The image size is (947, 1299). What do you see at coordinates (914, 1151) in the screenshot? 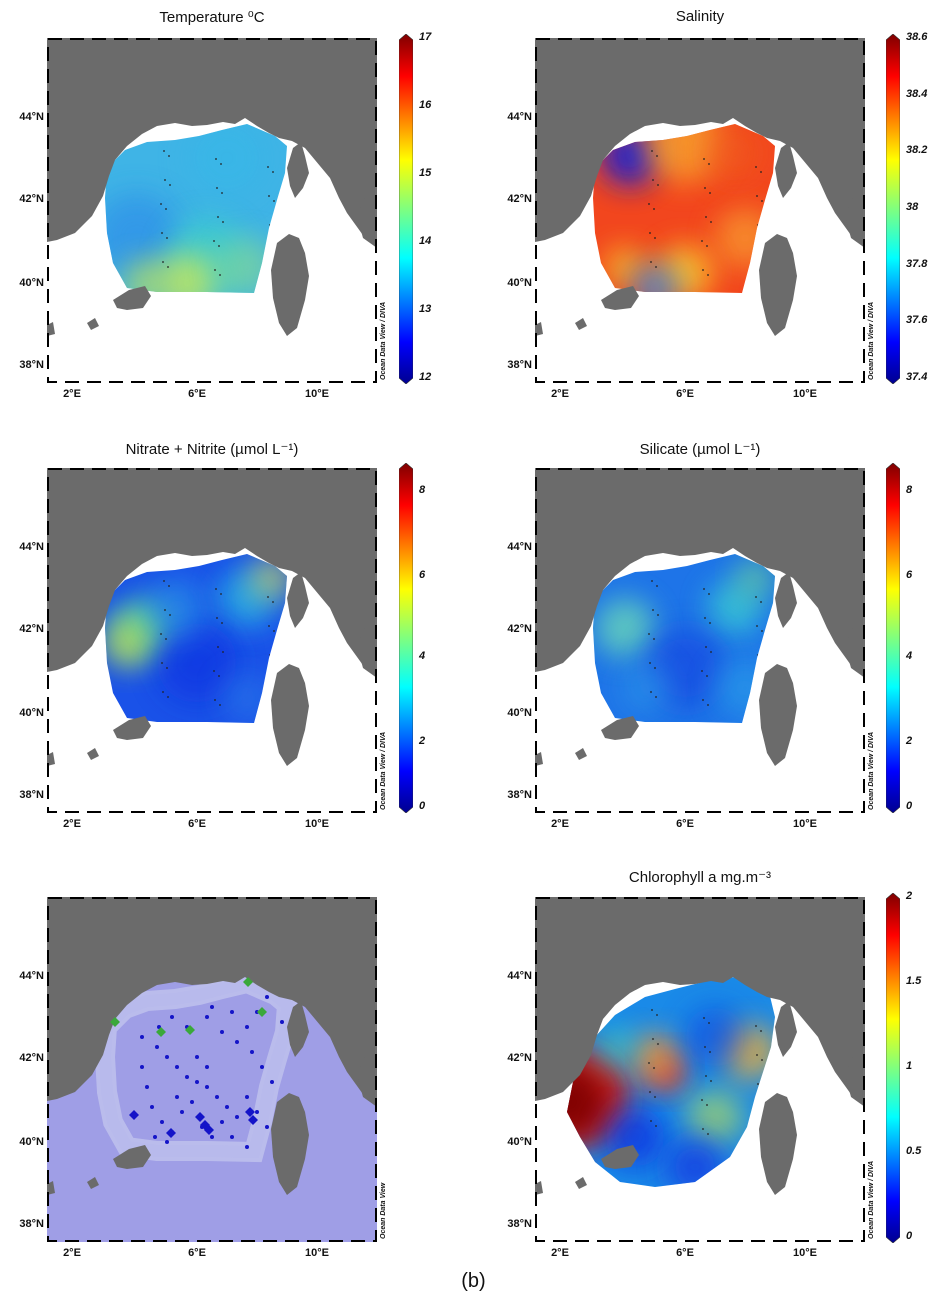
I see `colorbar-tick: 0.5` at bounding box center [914, 1151].